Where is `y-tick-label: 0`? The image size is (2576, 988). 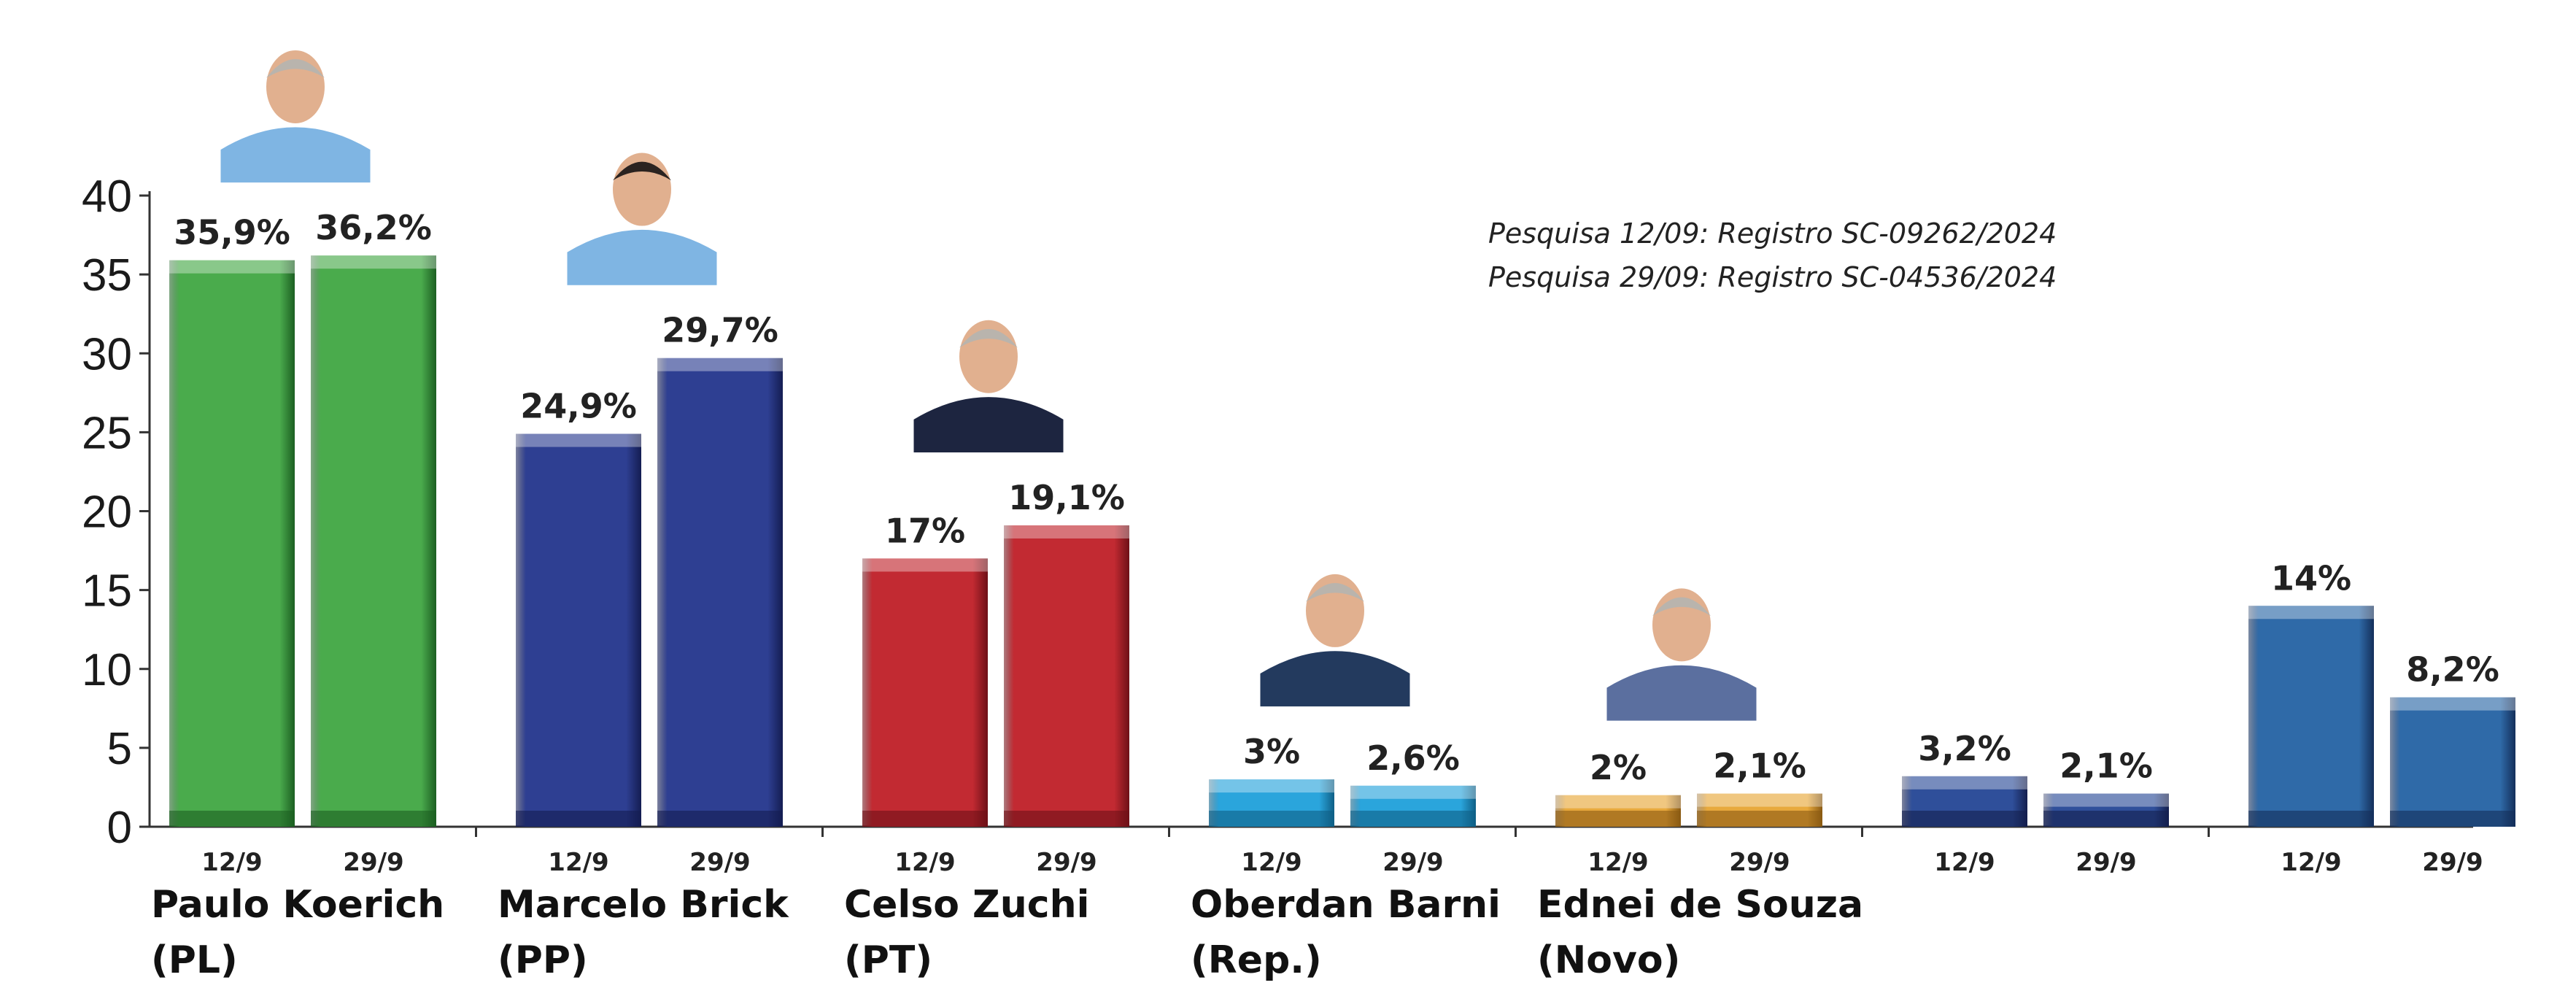 y-tick-label: 0 is located at coordinates (119, 828).